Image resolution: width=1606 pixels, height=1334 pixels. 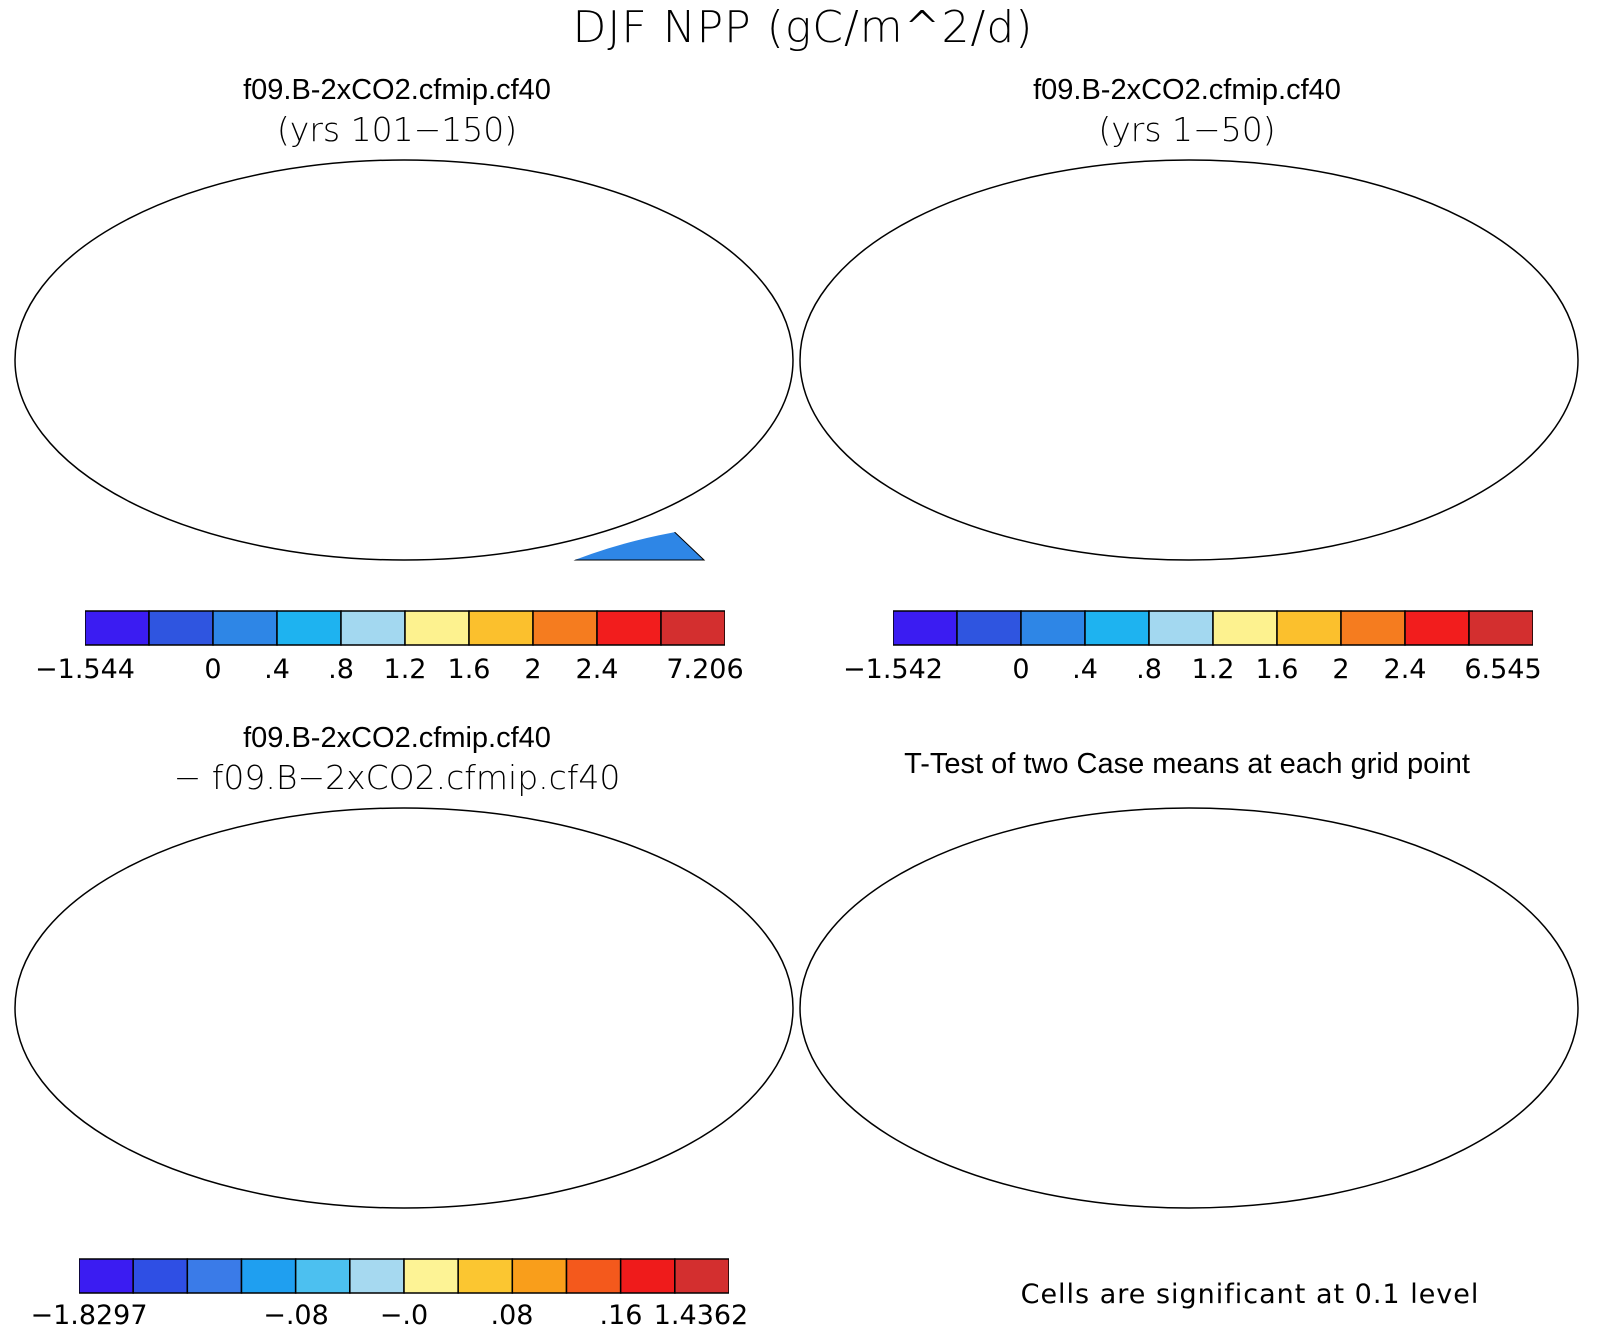 What do you see at coordinates (1213, 669) in the screenshot?
I see `cb2-label: 1.2` at bounding box center [1213, 669].